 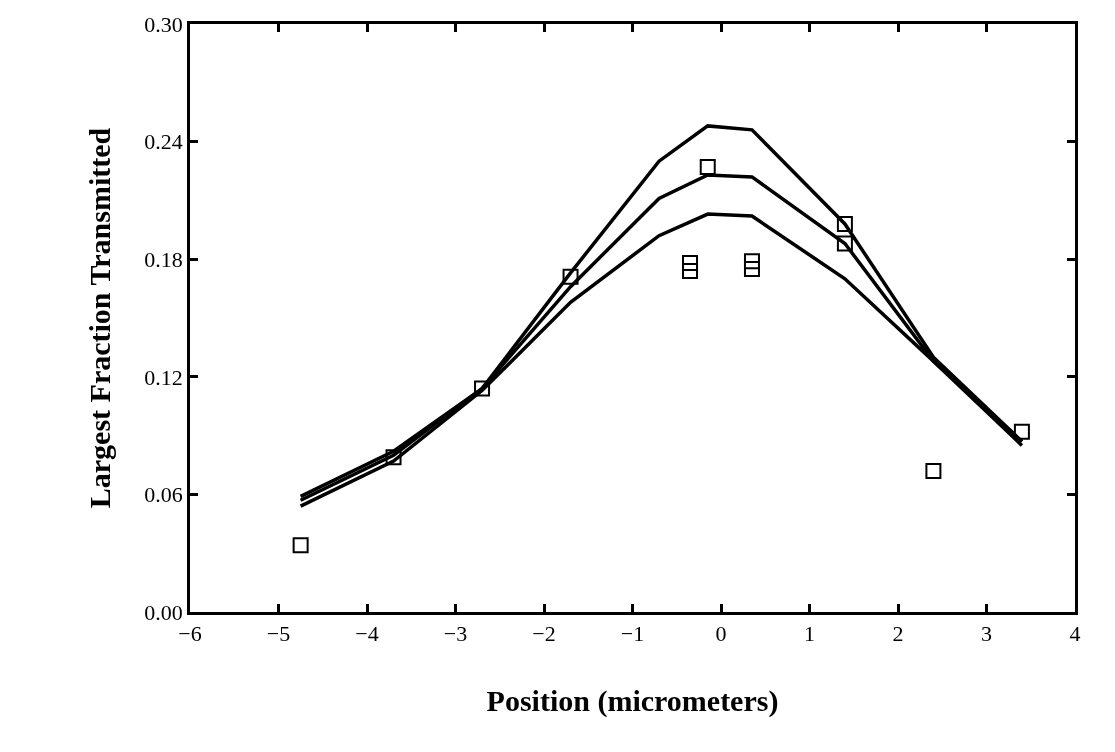 I want to click on x-tick-label: −4, so click(x=367, y=634).